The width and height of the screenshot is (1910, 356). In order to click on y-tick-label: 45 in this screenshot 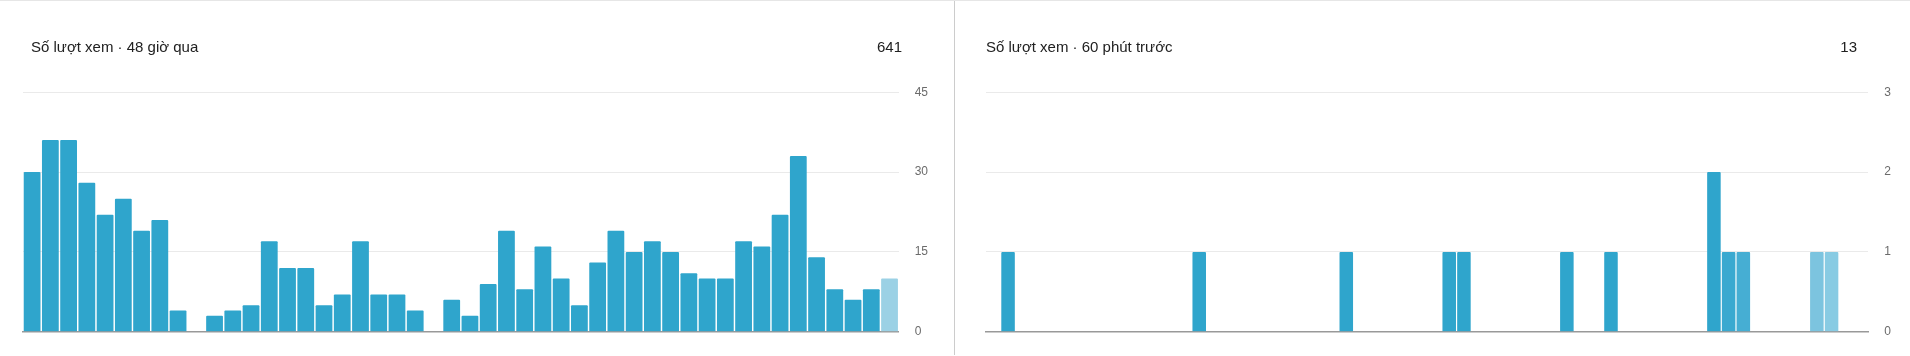, I will do `click(921, 91)`.